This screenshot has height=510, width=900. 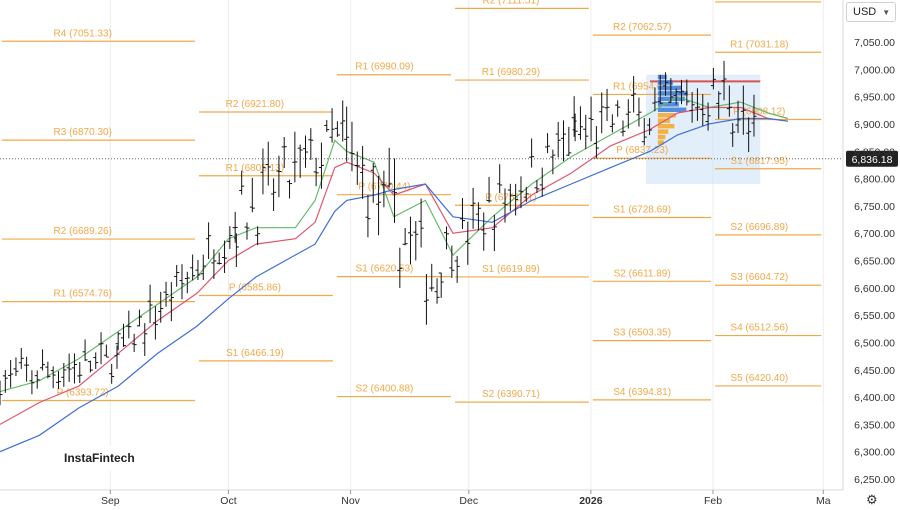 What do you see at coordinates (874, 480) in the screenshot?
I see `price-tick-label: 6,250.00` at bounding box center [874, 480].